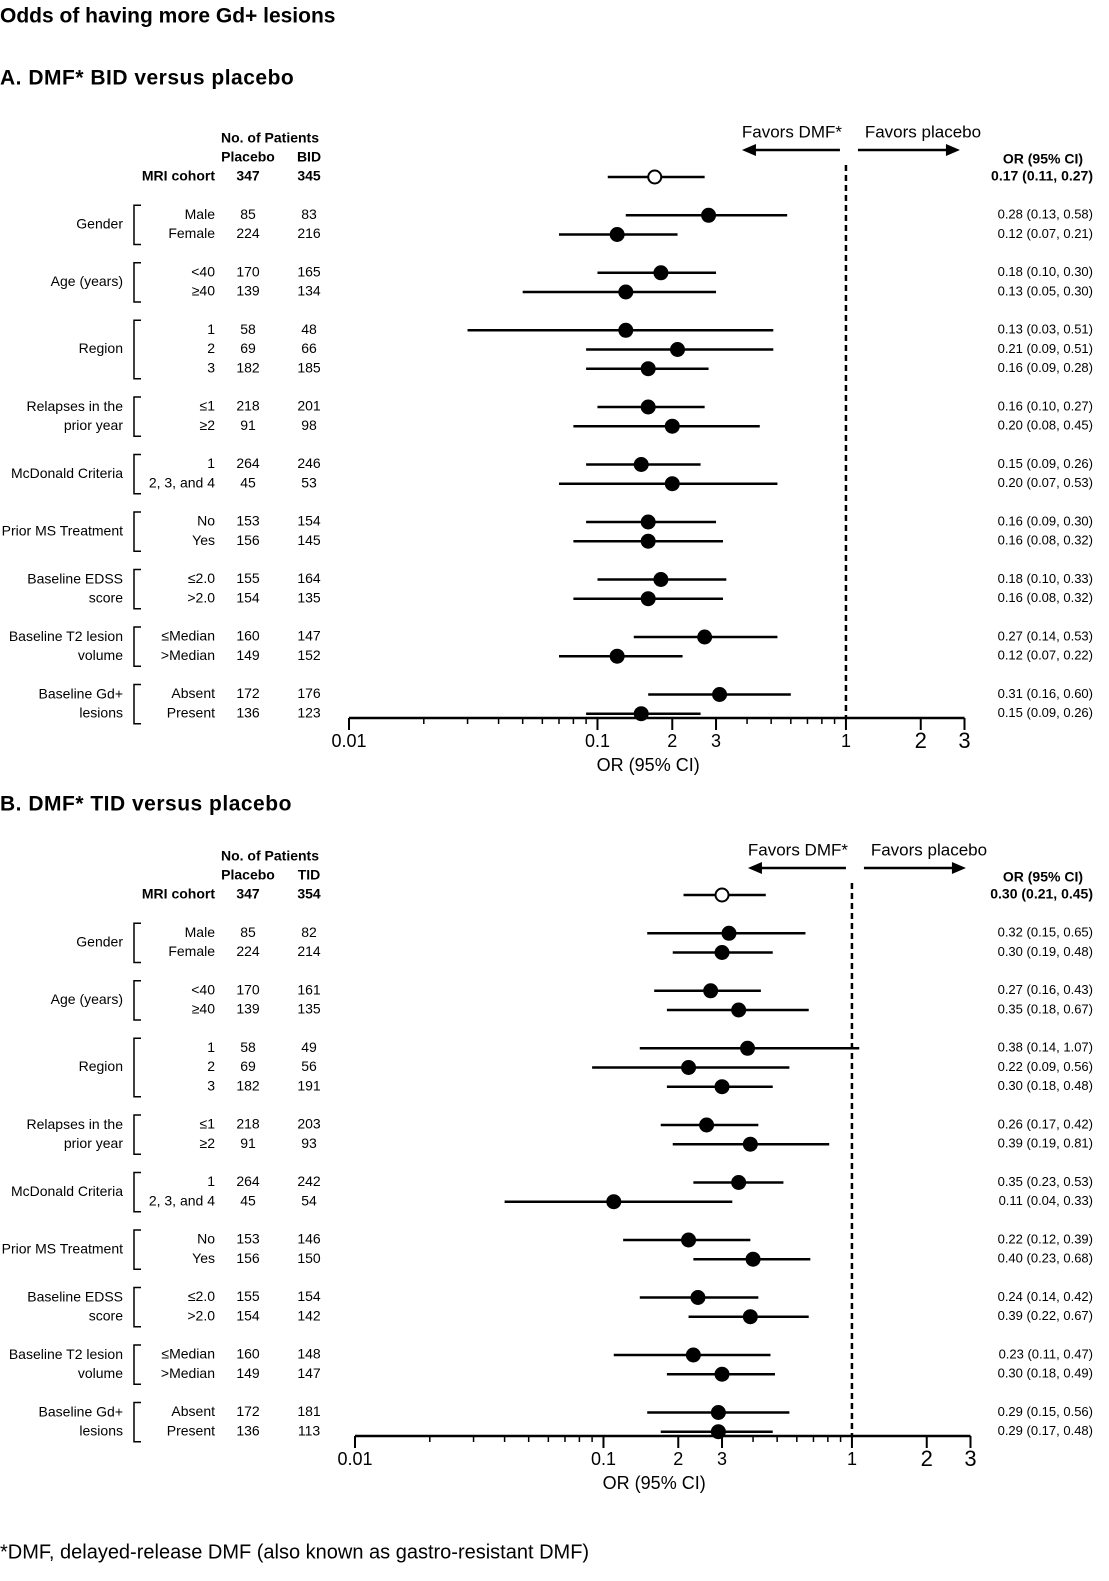 The height and width of the screenshot is (1581, 1109). Describe the element at coordinates (309, 540) in the screenshot. I see `n-dmf: 145` at that location.